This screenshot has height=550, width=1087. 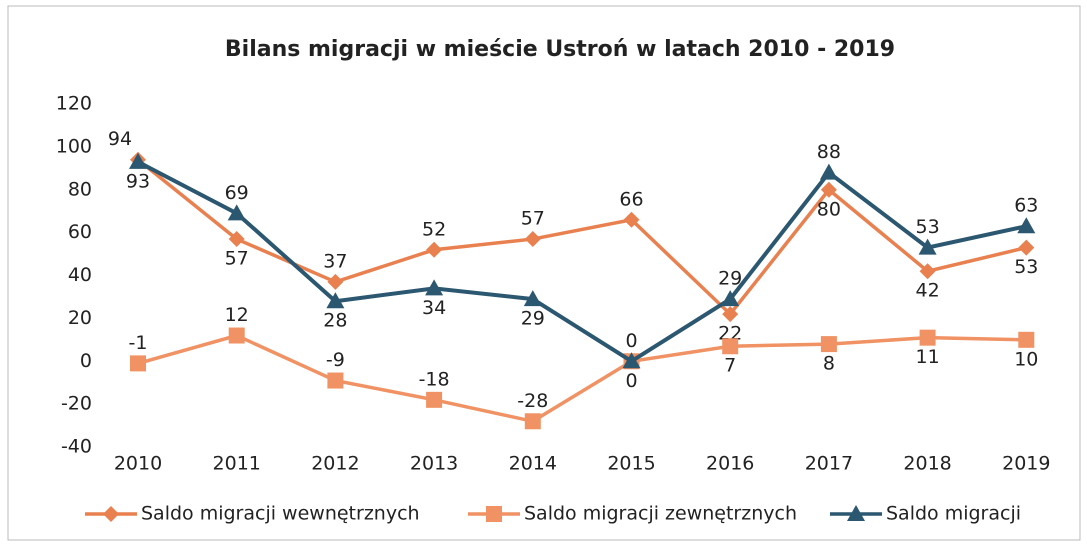 I want to click on y-tick-label: -20, so click(x=76, y=404).